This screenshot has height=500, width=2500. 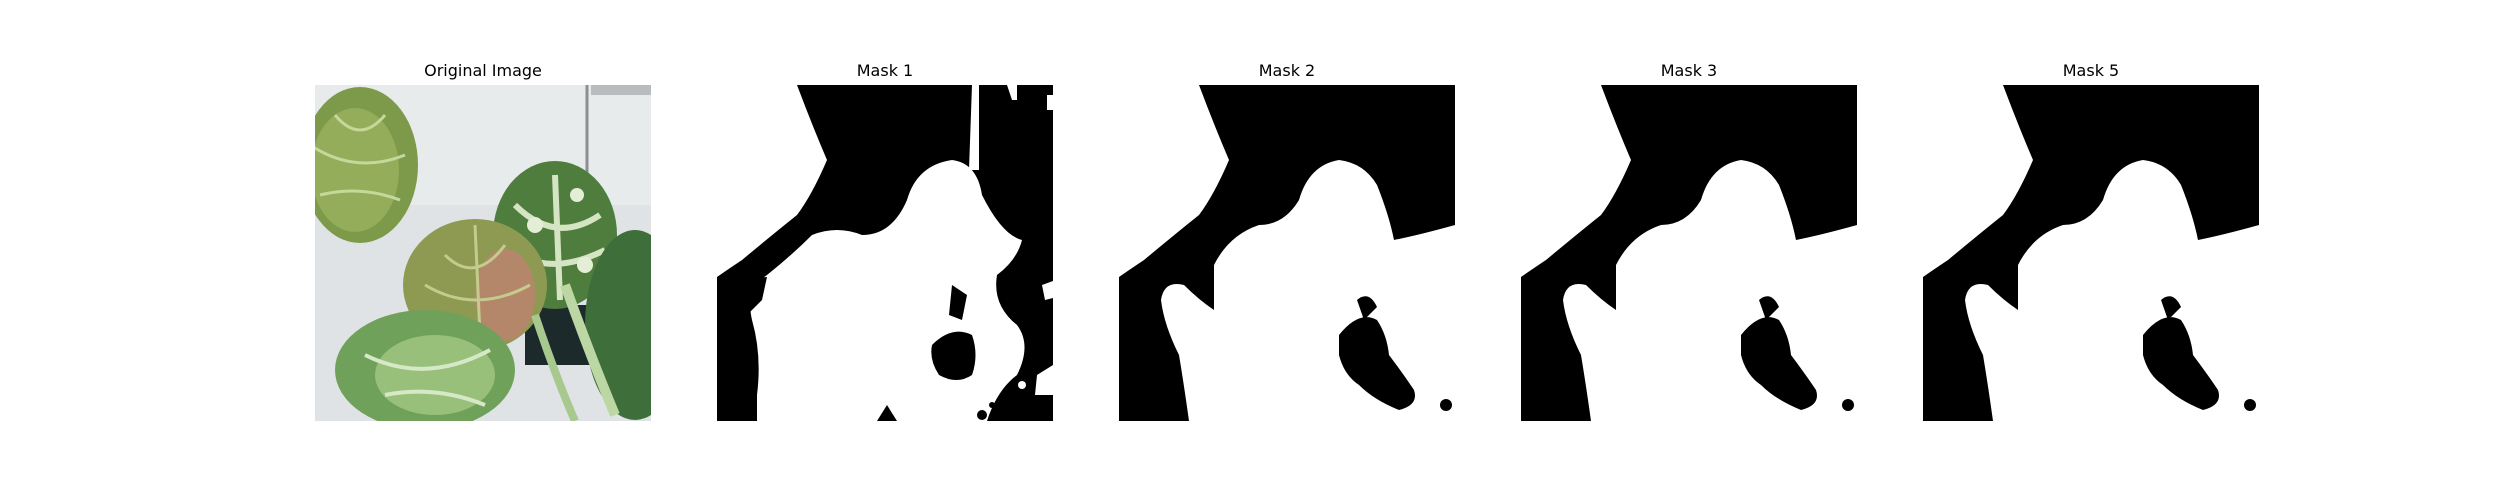 What do you see at coordinates (1287, 70) in the screenshot?
I see `mask-2-title: Mask 2` at bounding box center [1287, 70].